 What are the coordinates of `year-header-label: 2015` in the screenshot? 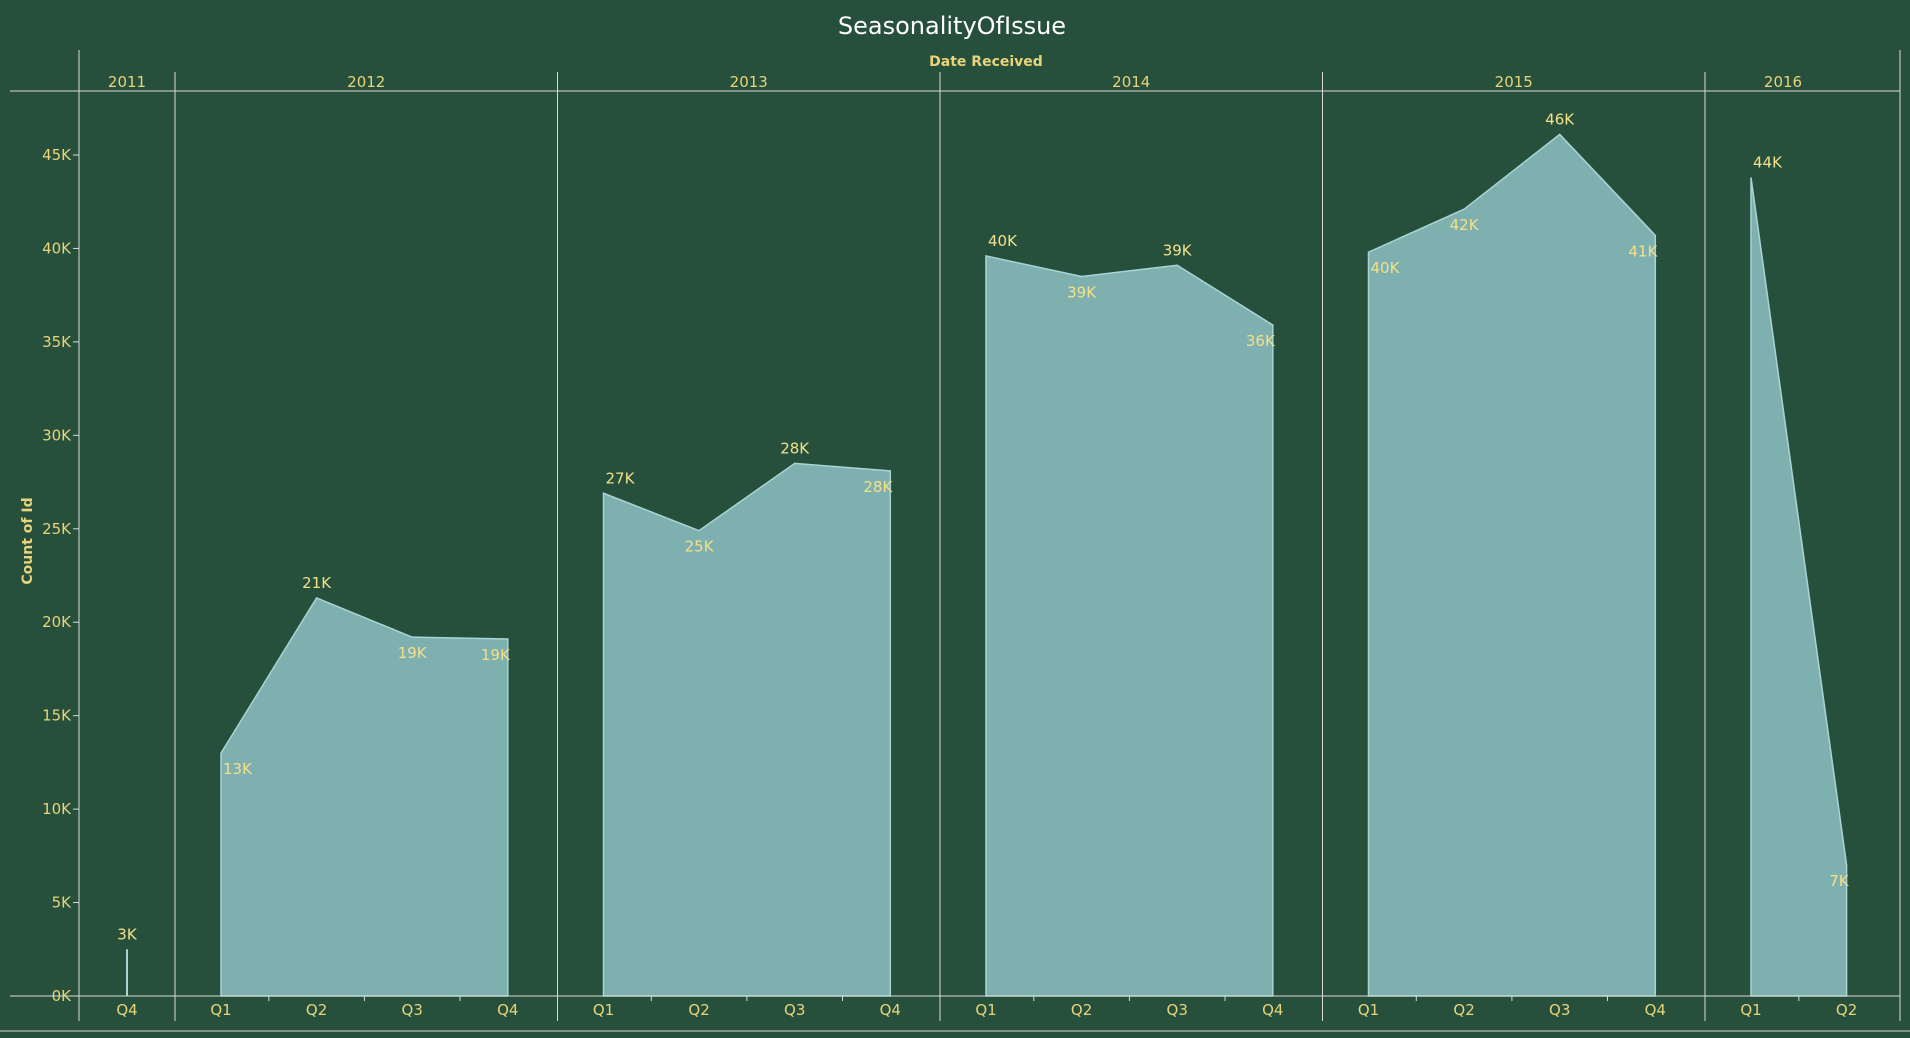 It's located at (1514, 82).